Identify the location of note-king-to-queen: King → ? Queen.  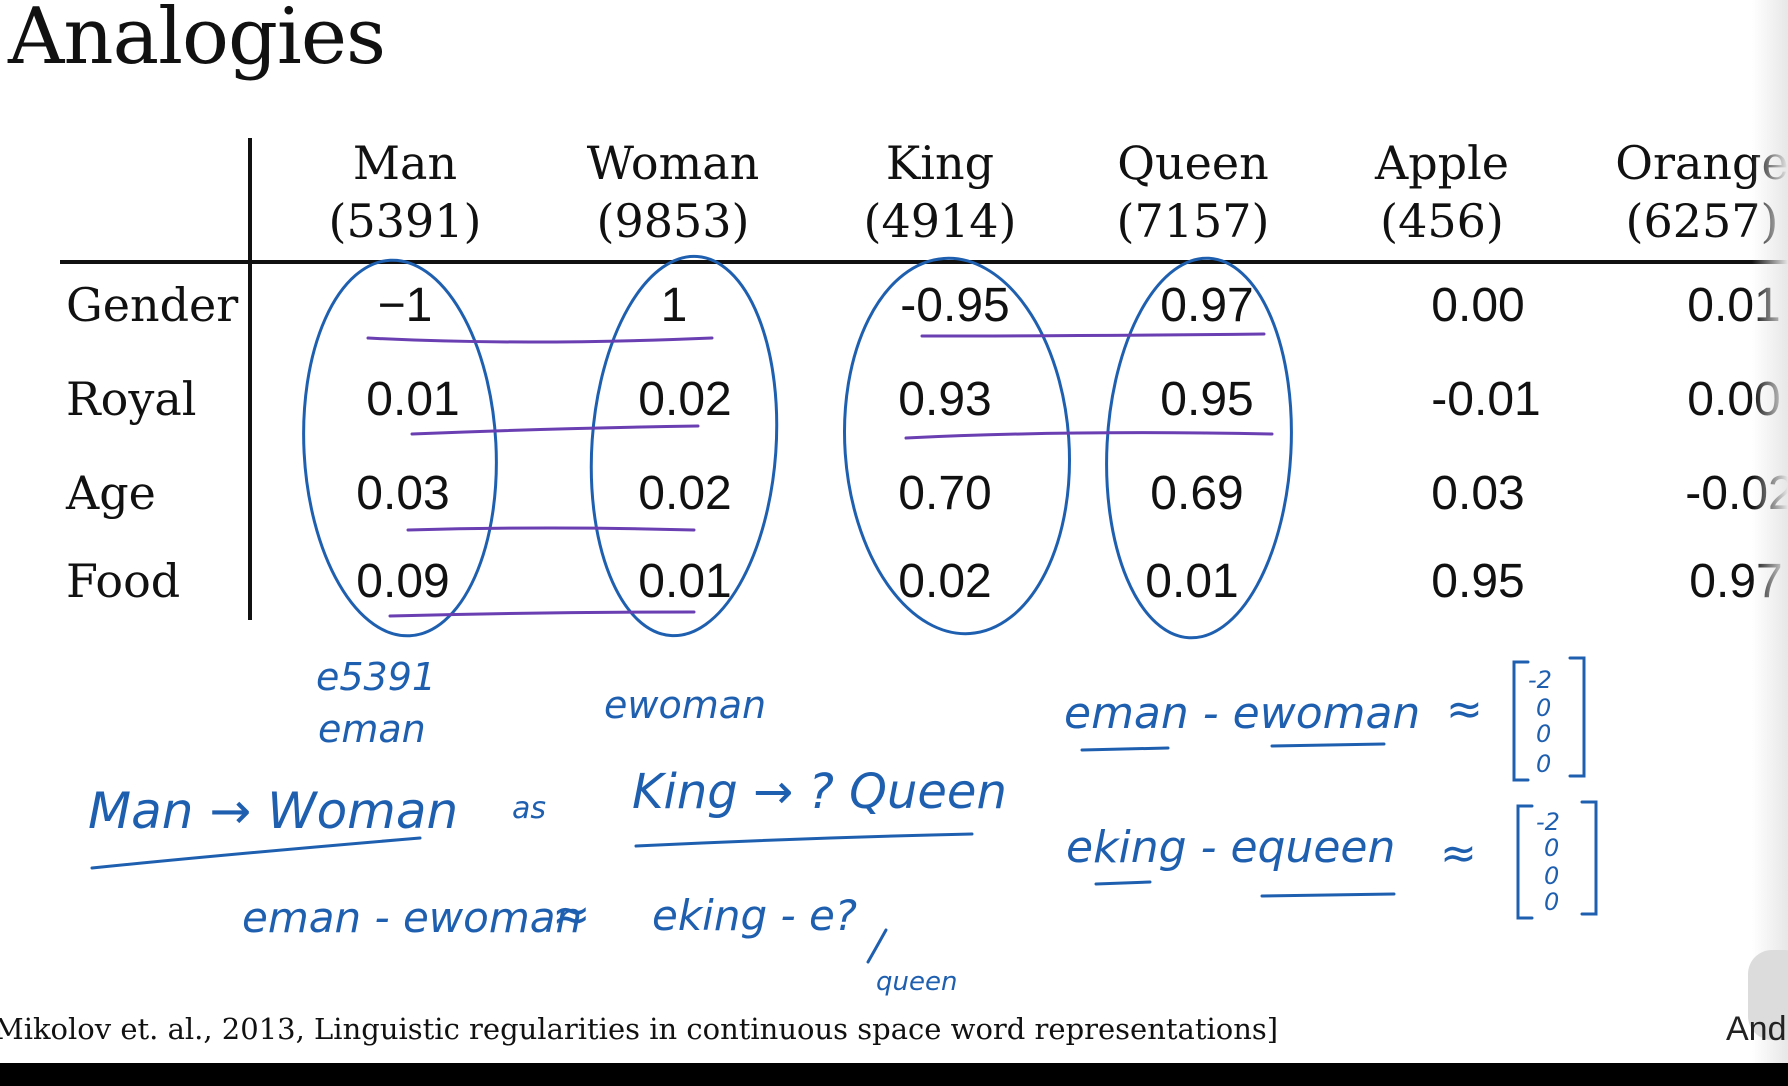
(819, 792).